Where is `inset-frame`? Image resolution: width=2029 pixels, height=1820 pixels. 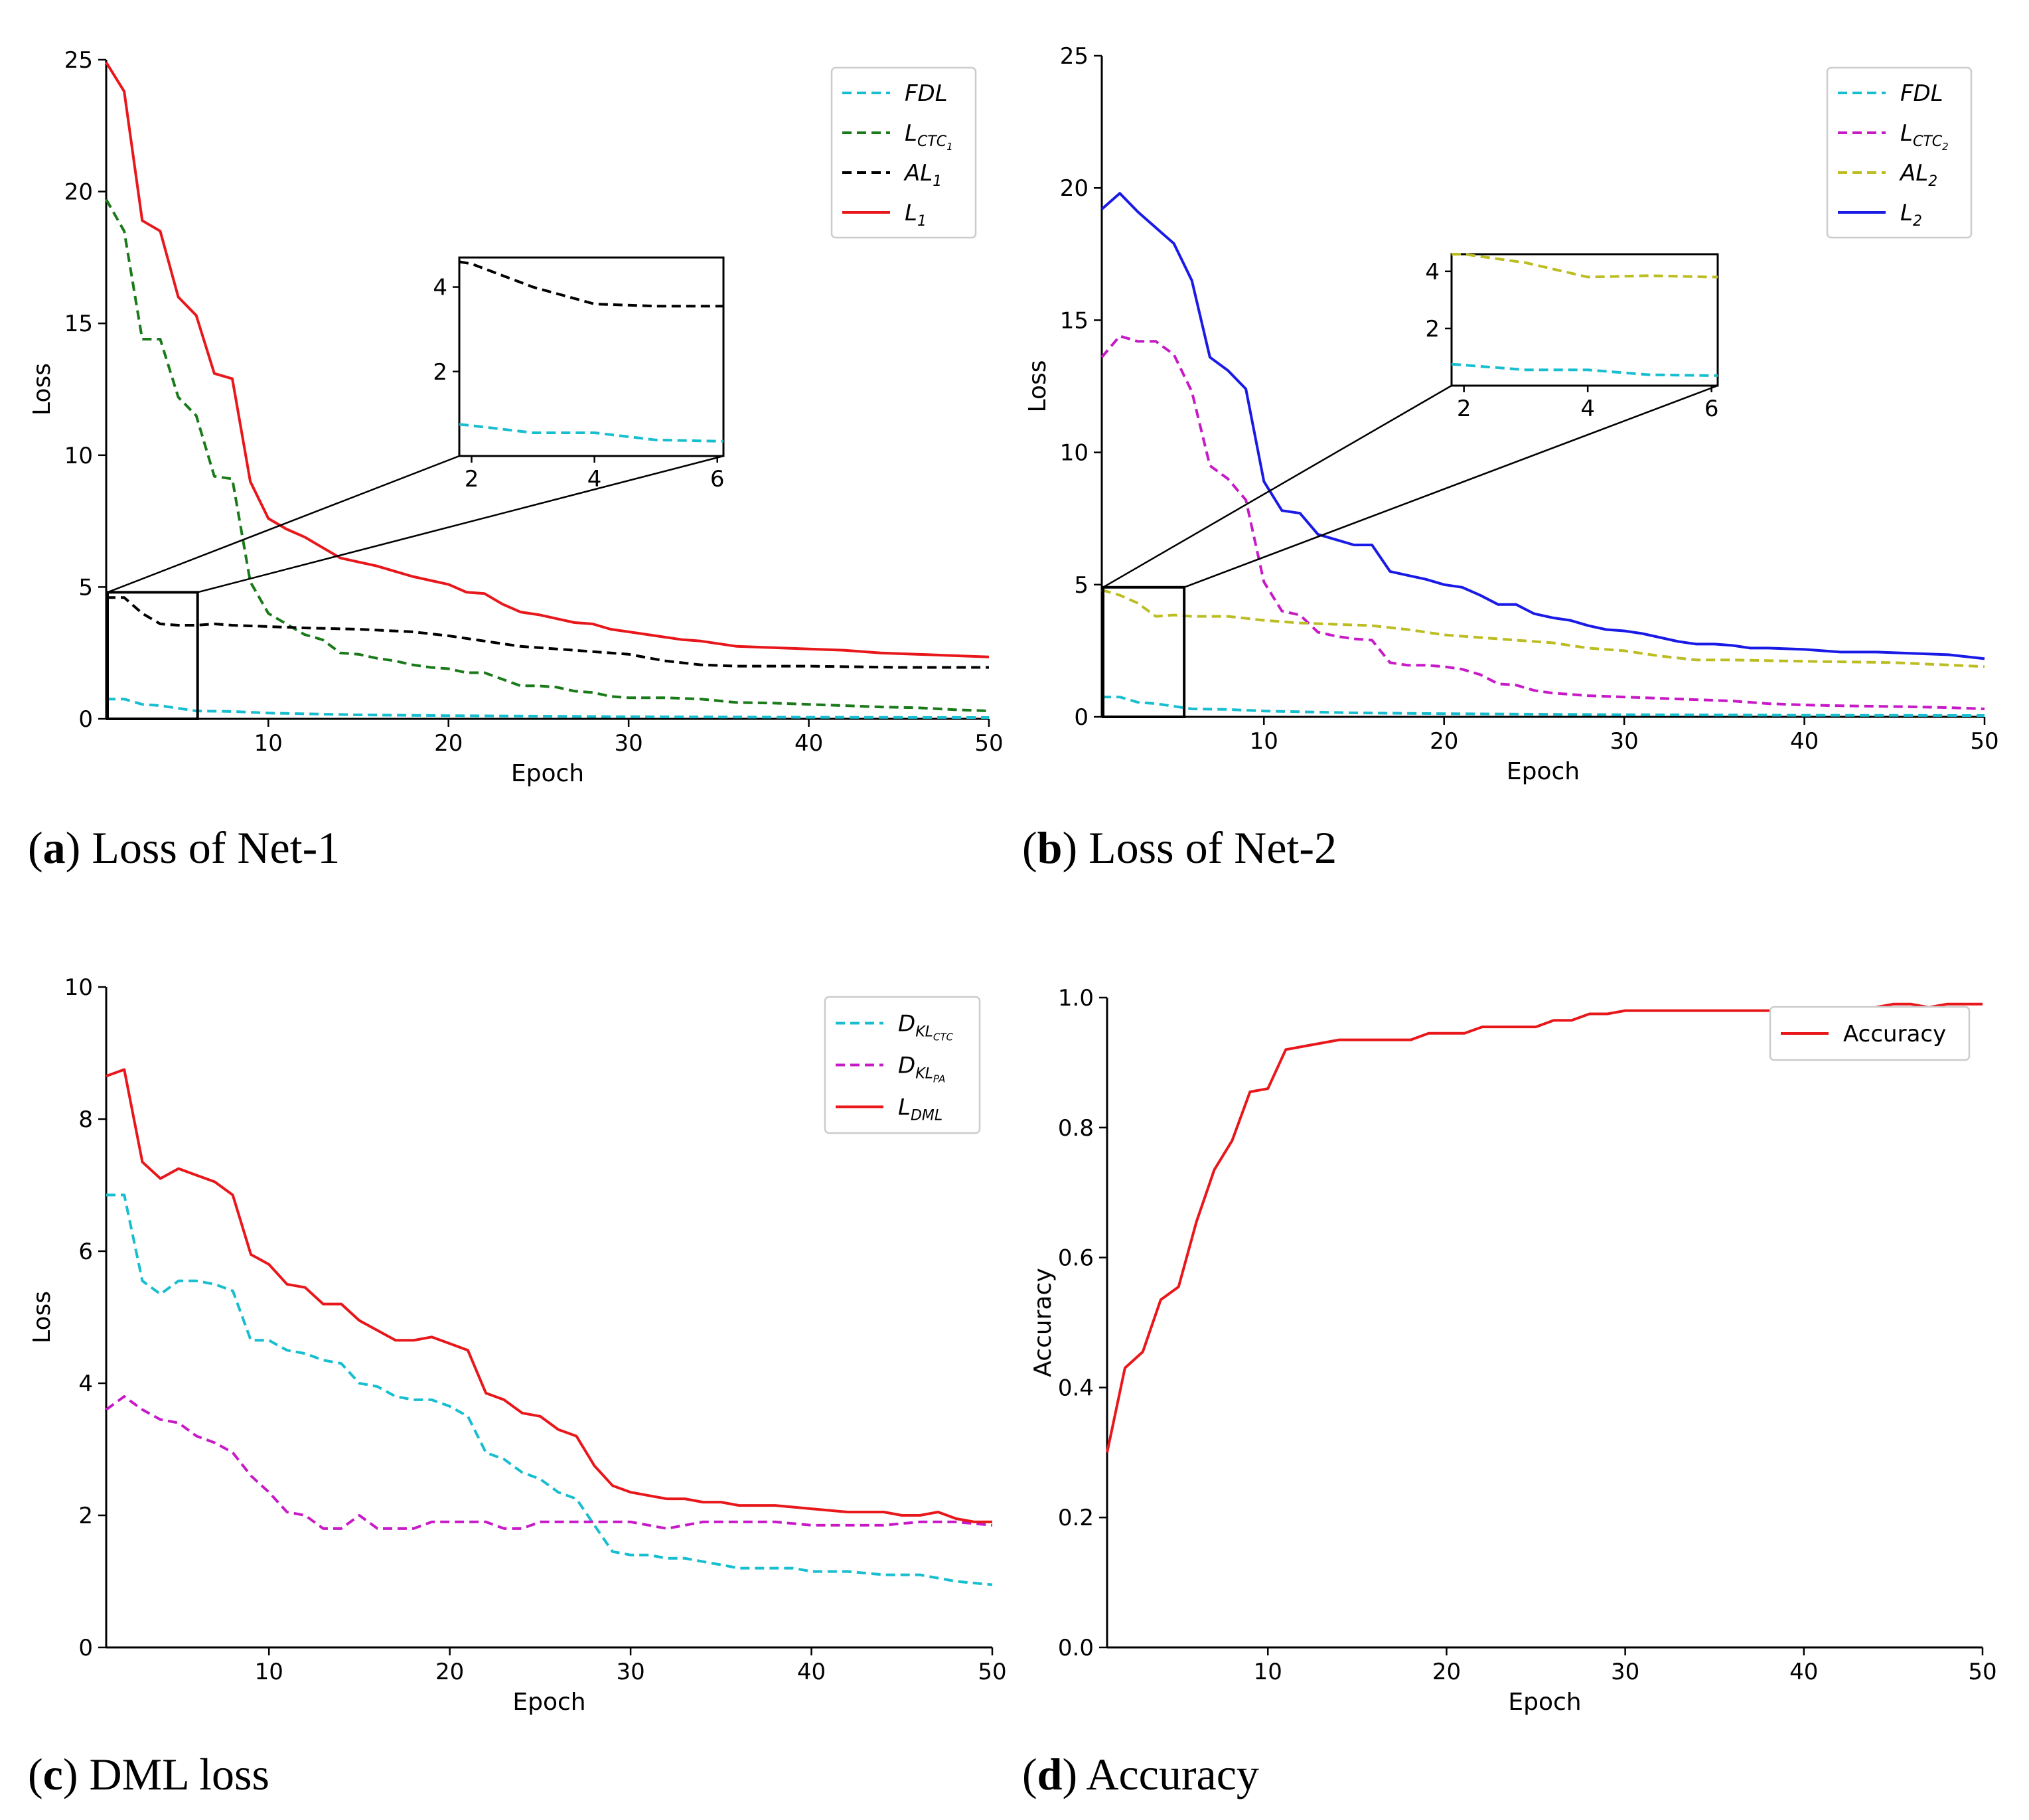 inset-frame is located at coordinates (591, 357).